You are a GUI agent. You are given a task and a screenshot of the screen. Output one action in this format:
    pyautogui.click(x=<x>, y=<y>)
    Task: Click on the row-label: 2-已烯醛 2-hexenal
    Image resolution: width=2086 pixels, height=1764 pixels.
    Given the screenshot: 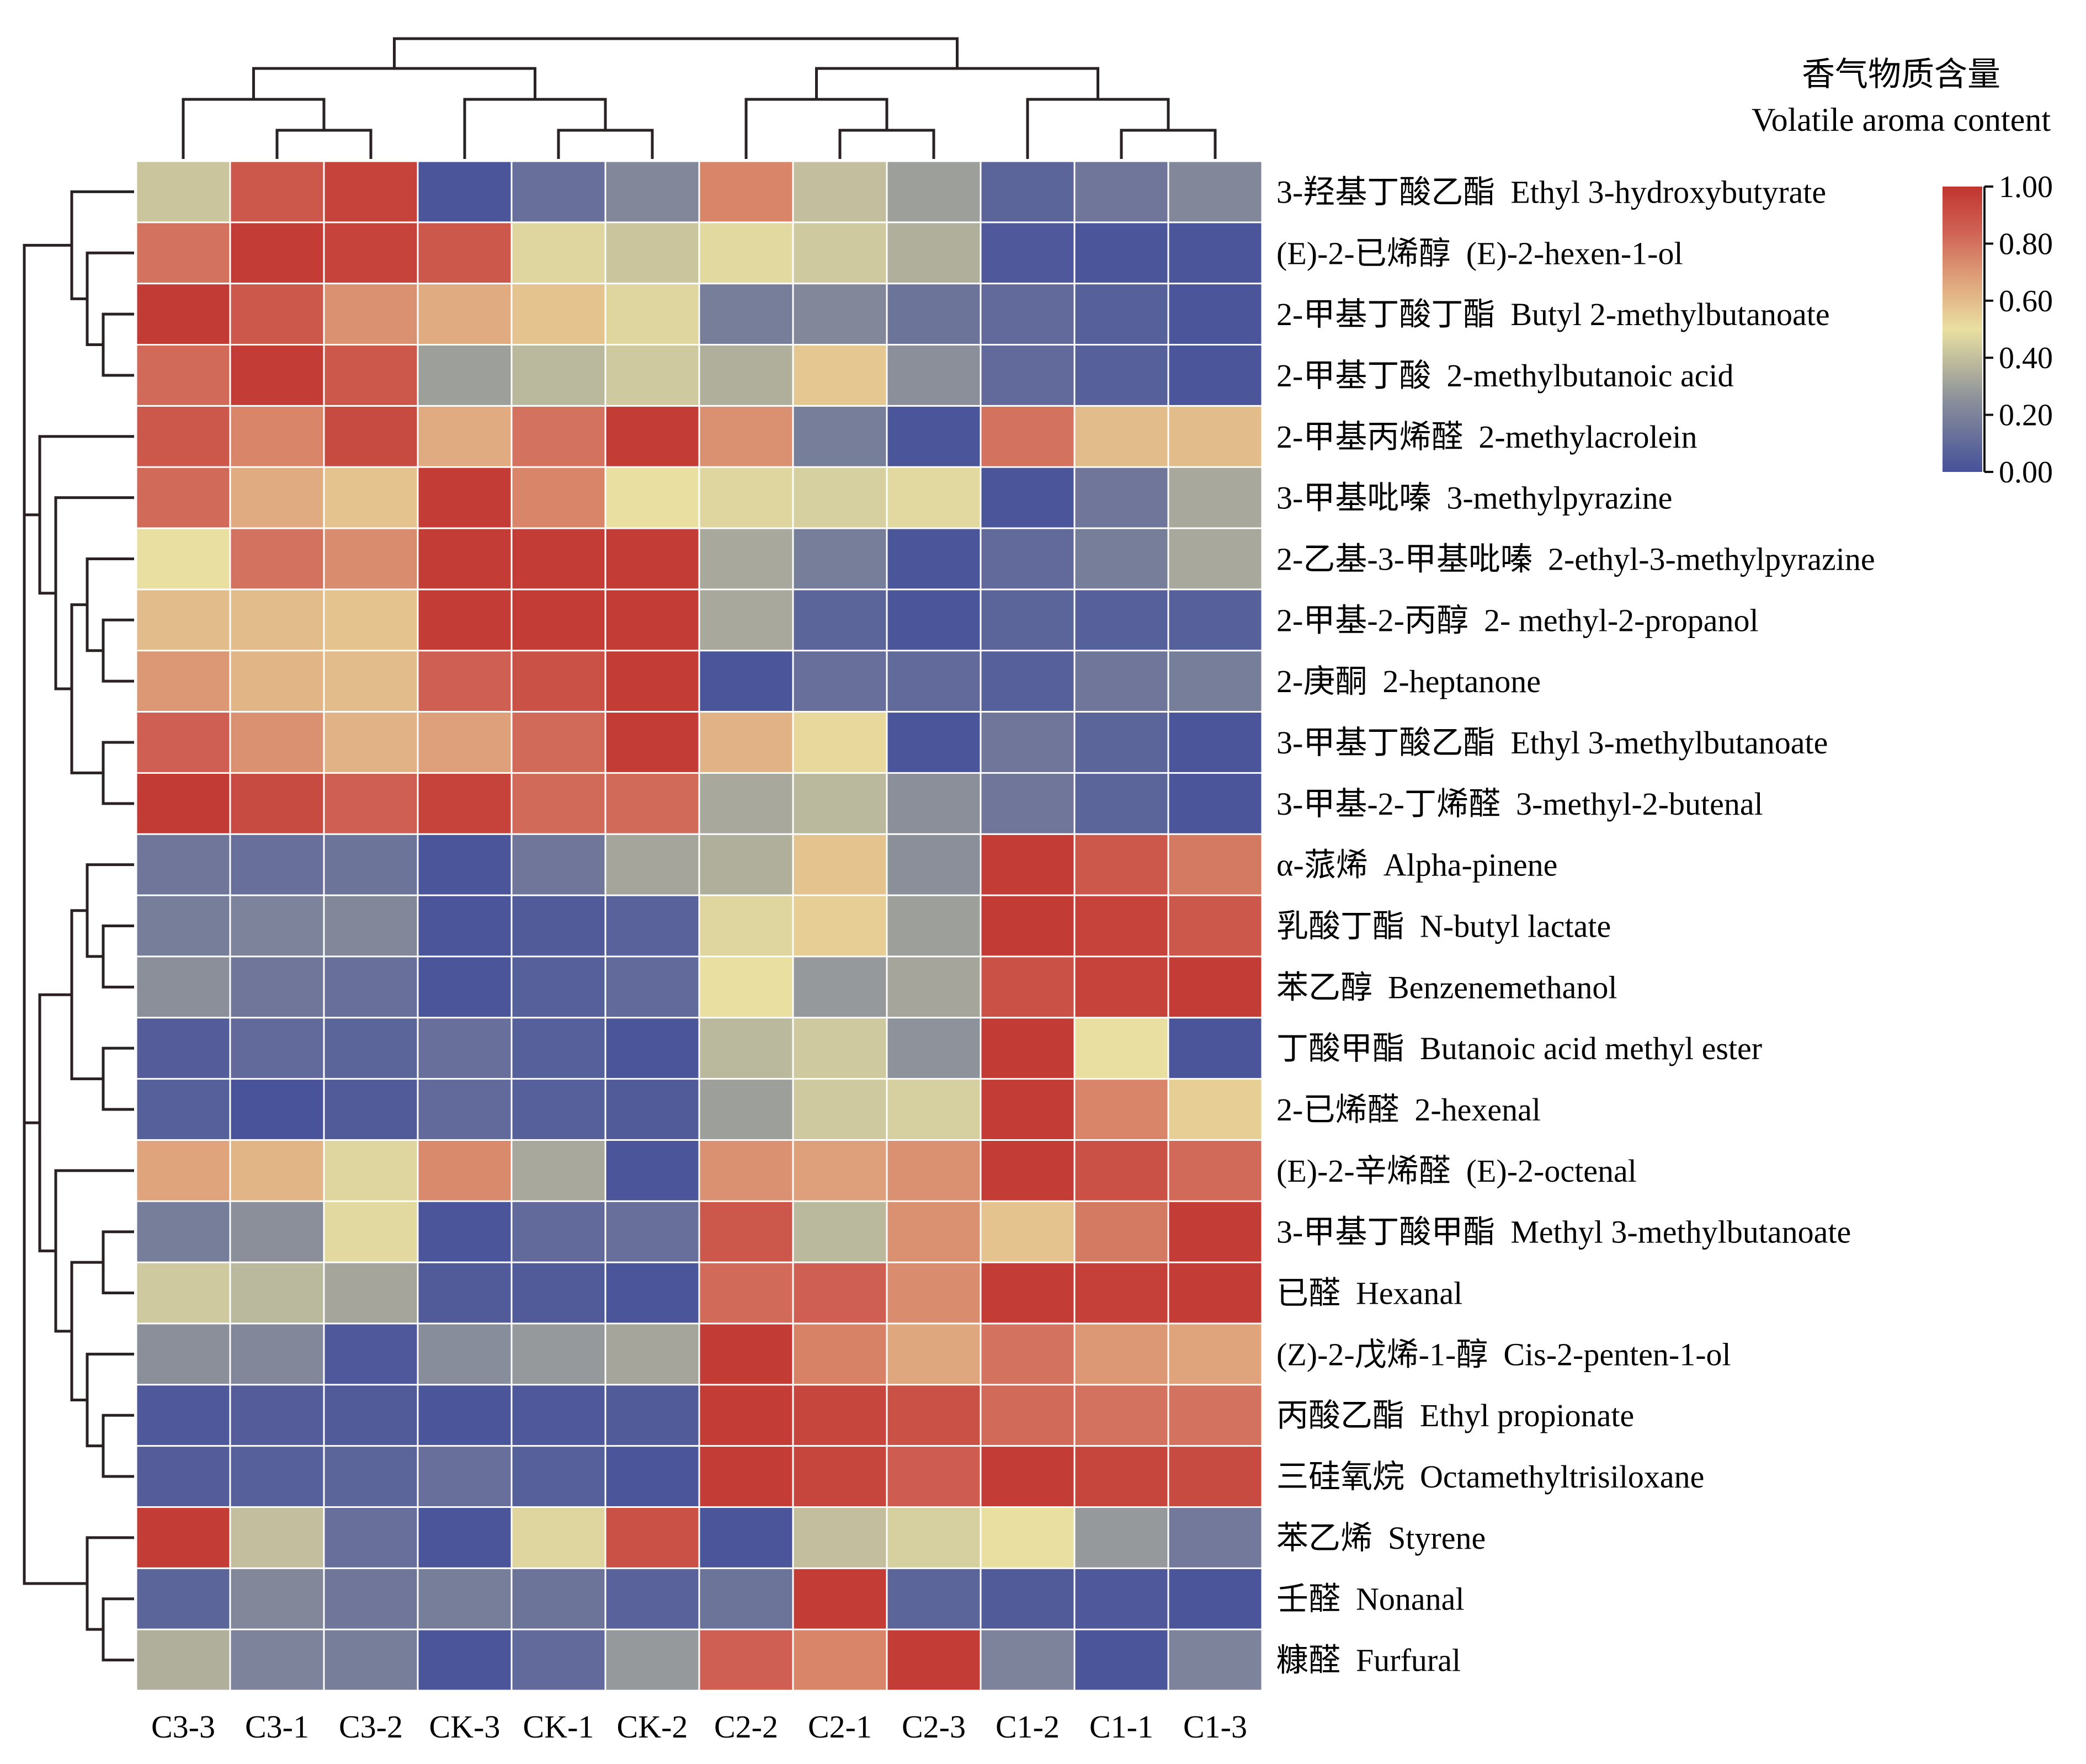 What is the action you would take?
    pyautogui.click(x=1408, y=1110)
    